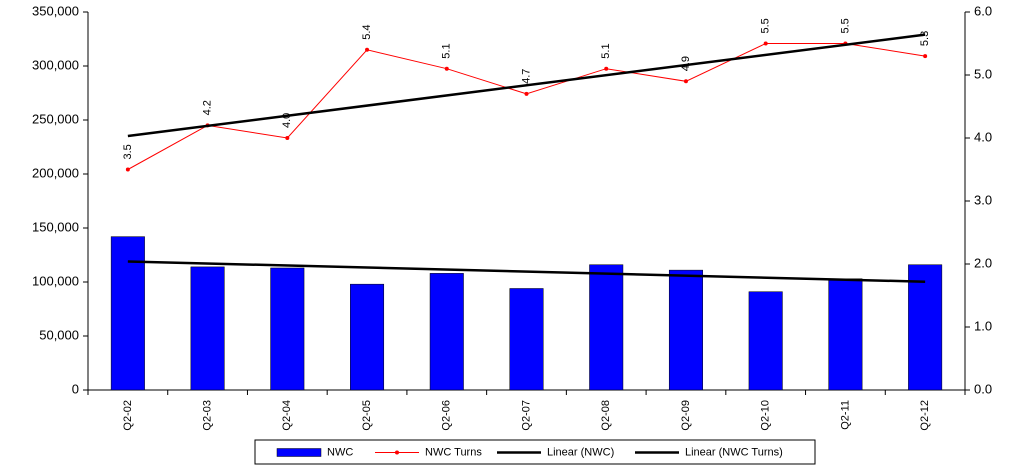 The image size is (1025, 465). What do you see at coordinates (59, 334) in the screenshot?
I see `y-tick-label: 50,000` at bounding box center [59, 334].